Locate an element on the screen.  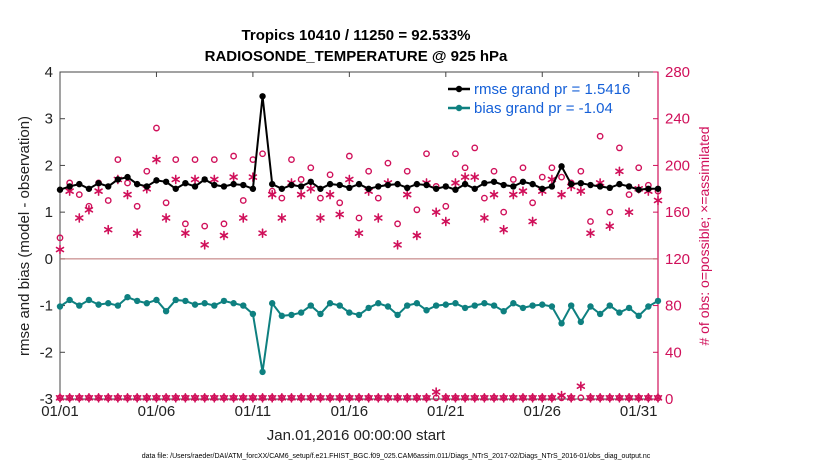
y-right-axis-label: # of obs: o=possible; ×=assimilated is located at coordinates (704, 235).